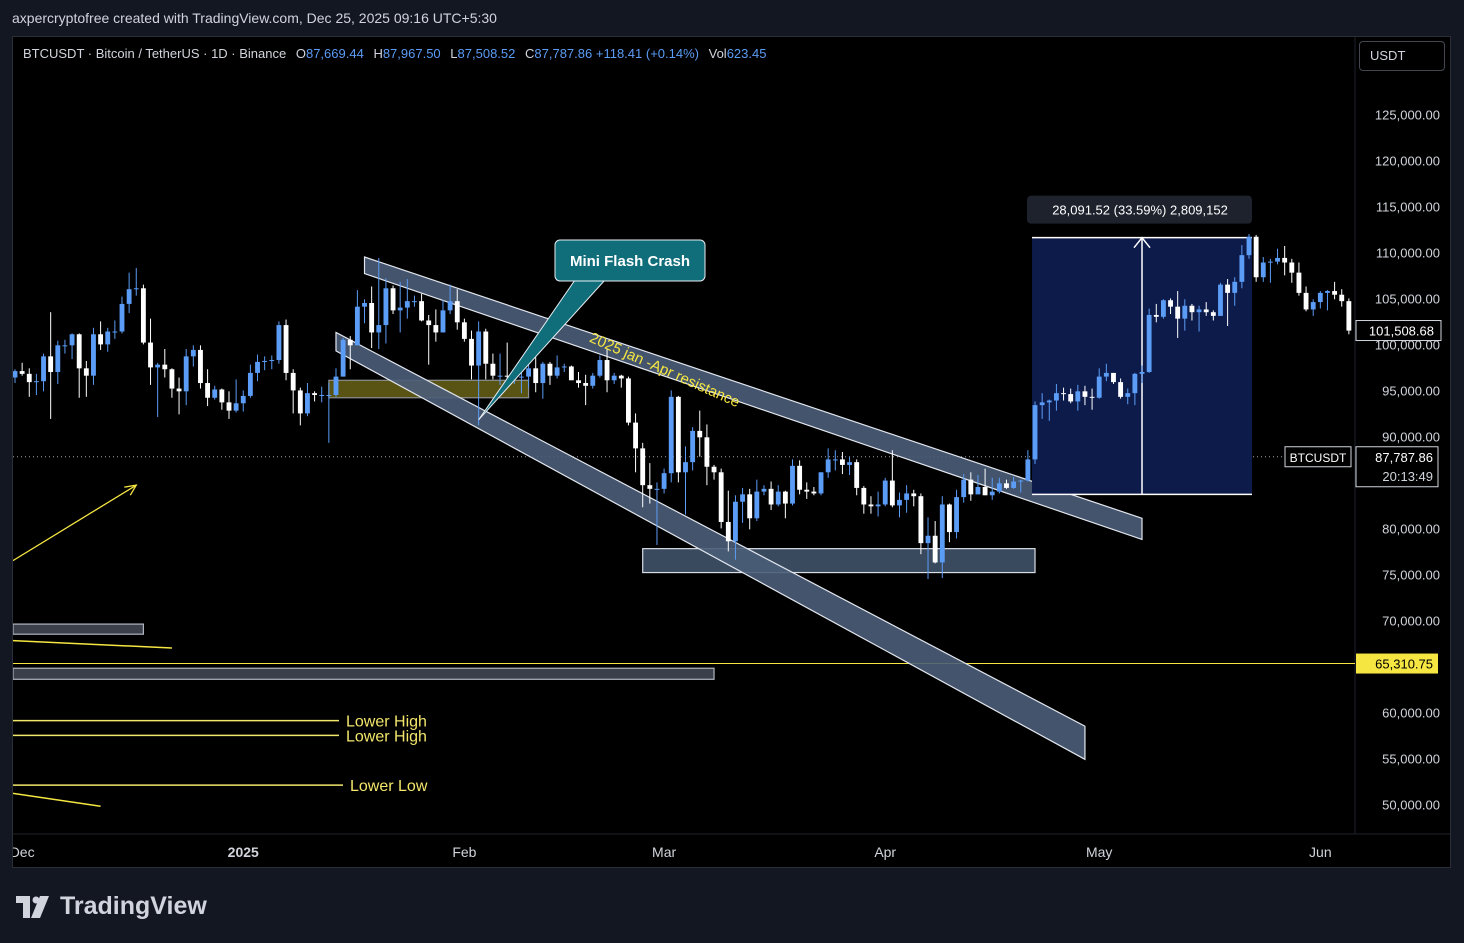 This screenshot has height=943, width=1464. Describe the element at coordinates (664, 852) in the screenshot. I see `x-tick-label: Mar` at that location.